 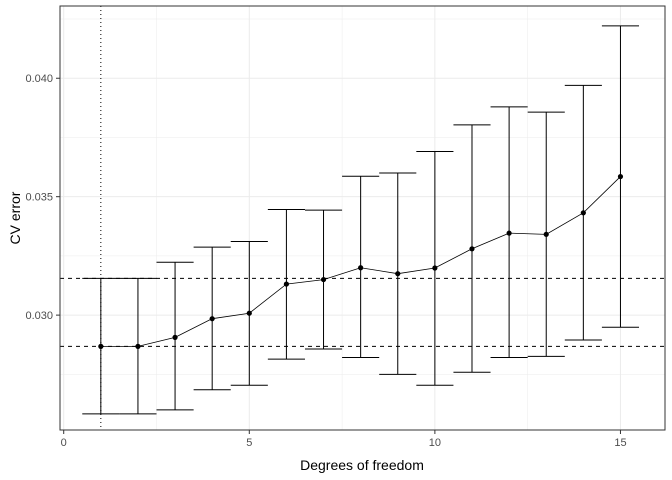 What do you see at coordinates (39, 198) in the screenshot?
I see `y-tick-label: 0.035` at bounding box center [39, 198].